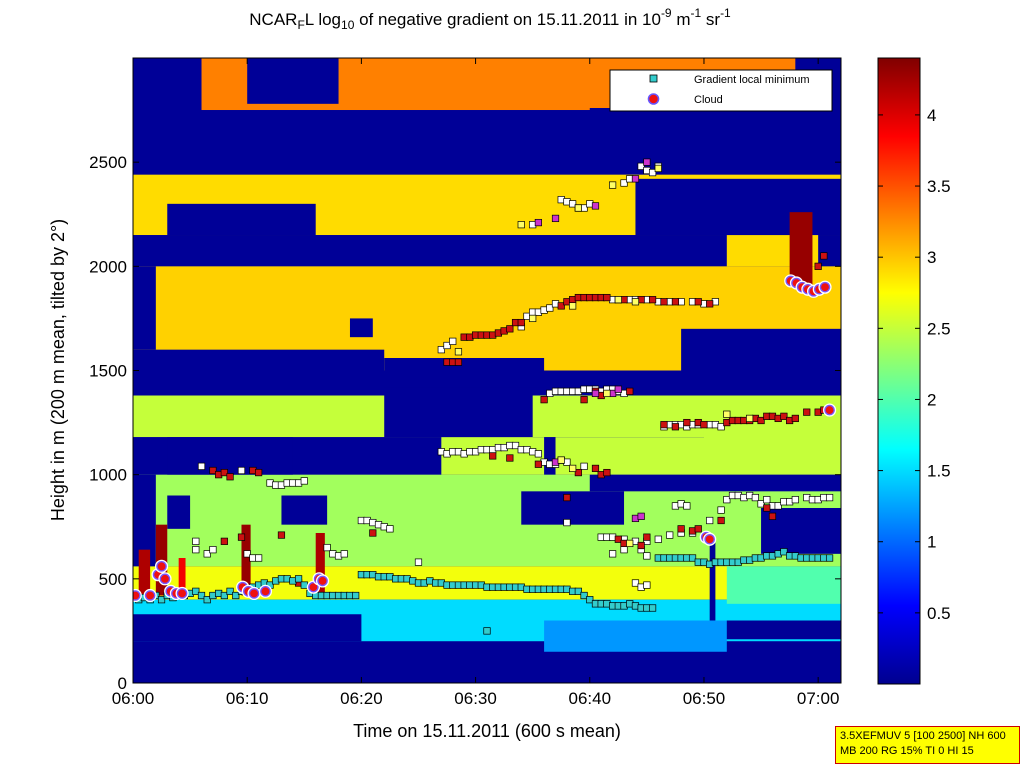  What do you see at coordinates (708, 100) in the screenshot?
I see `legend-label-cloud: Cloud` at bounding box center [708, 100].